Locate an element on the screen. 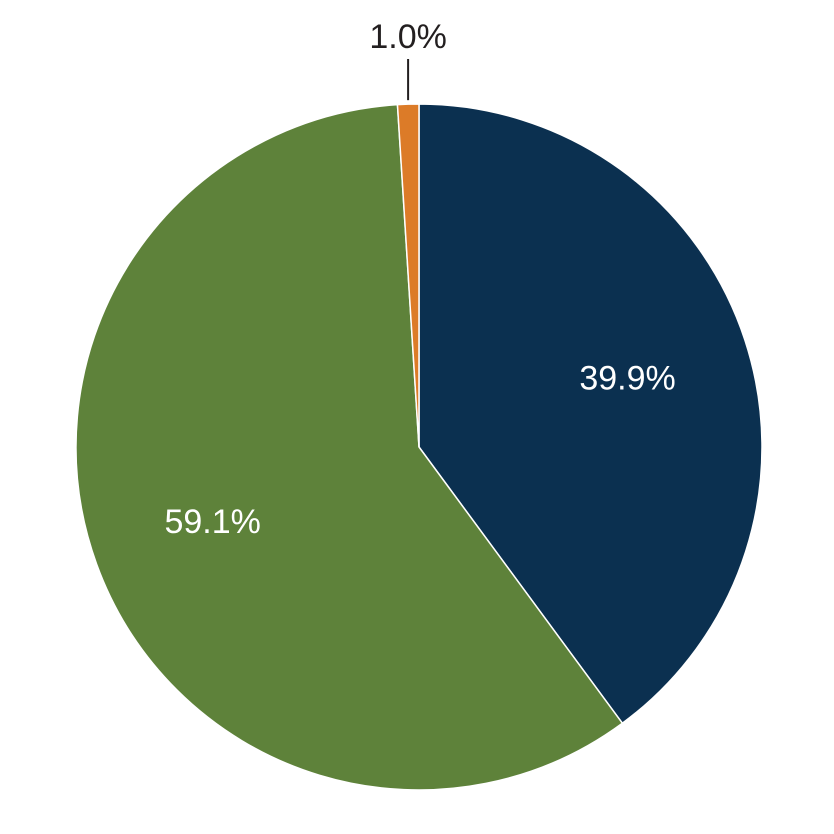 This screenshot has width=834, height=834. slice-label-1: 59.1% is located at coordinates (212, 522).